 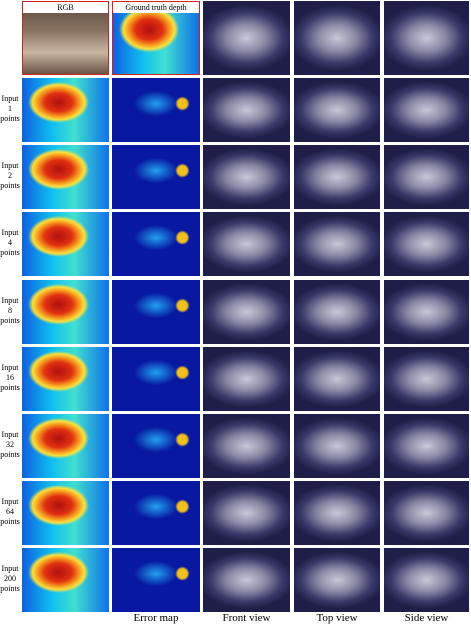 What do you see at coordinates (337, 618) in the screenshot?
I see `column-caption: Top view` at bounding box center [337, 618].